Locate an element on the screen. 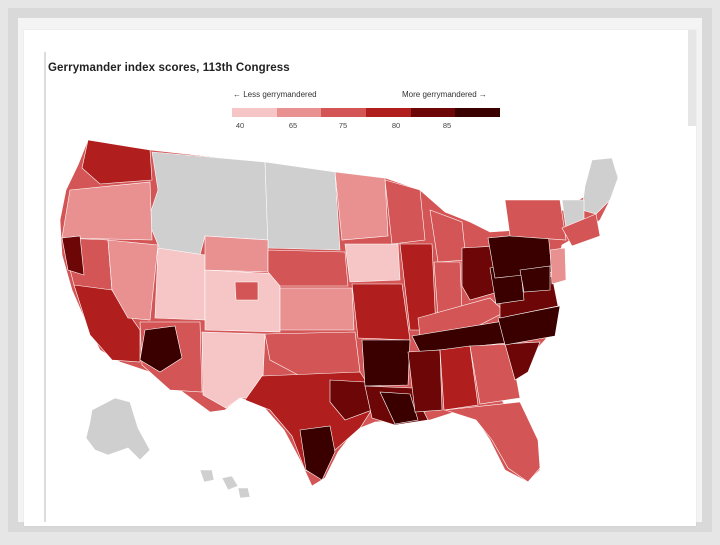 The height and width of the screenshot is (545, 720). dakotas-region is located at coordinates (302, 206).